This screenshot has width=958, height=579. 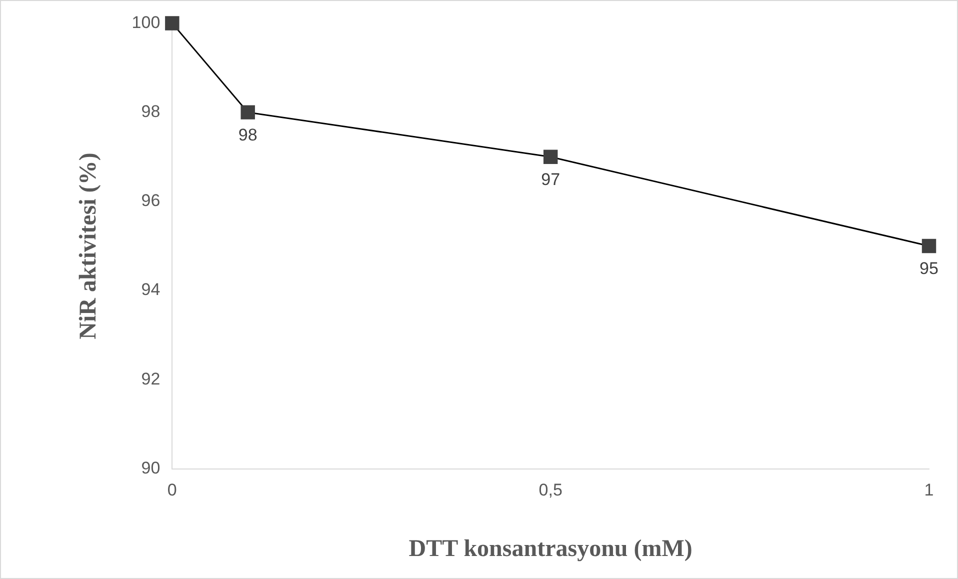 I want to click on data-label: 95, so click(x=929, y=268).